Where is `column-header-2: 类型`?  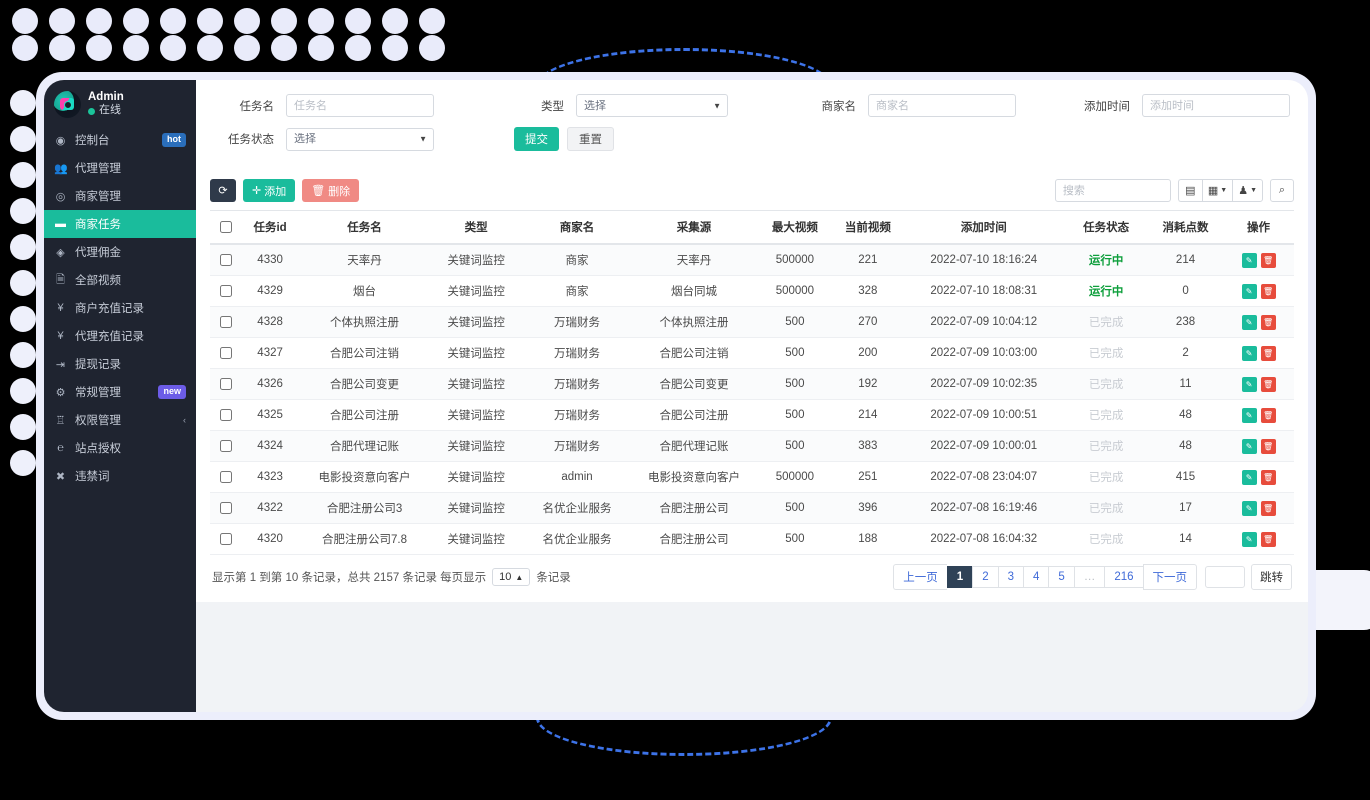 column-header-2: 类型 is located at coordinates (476, 227).